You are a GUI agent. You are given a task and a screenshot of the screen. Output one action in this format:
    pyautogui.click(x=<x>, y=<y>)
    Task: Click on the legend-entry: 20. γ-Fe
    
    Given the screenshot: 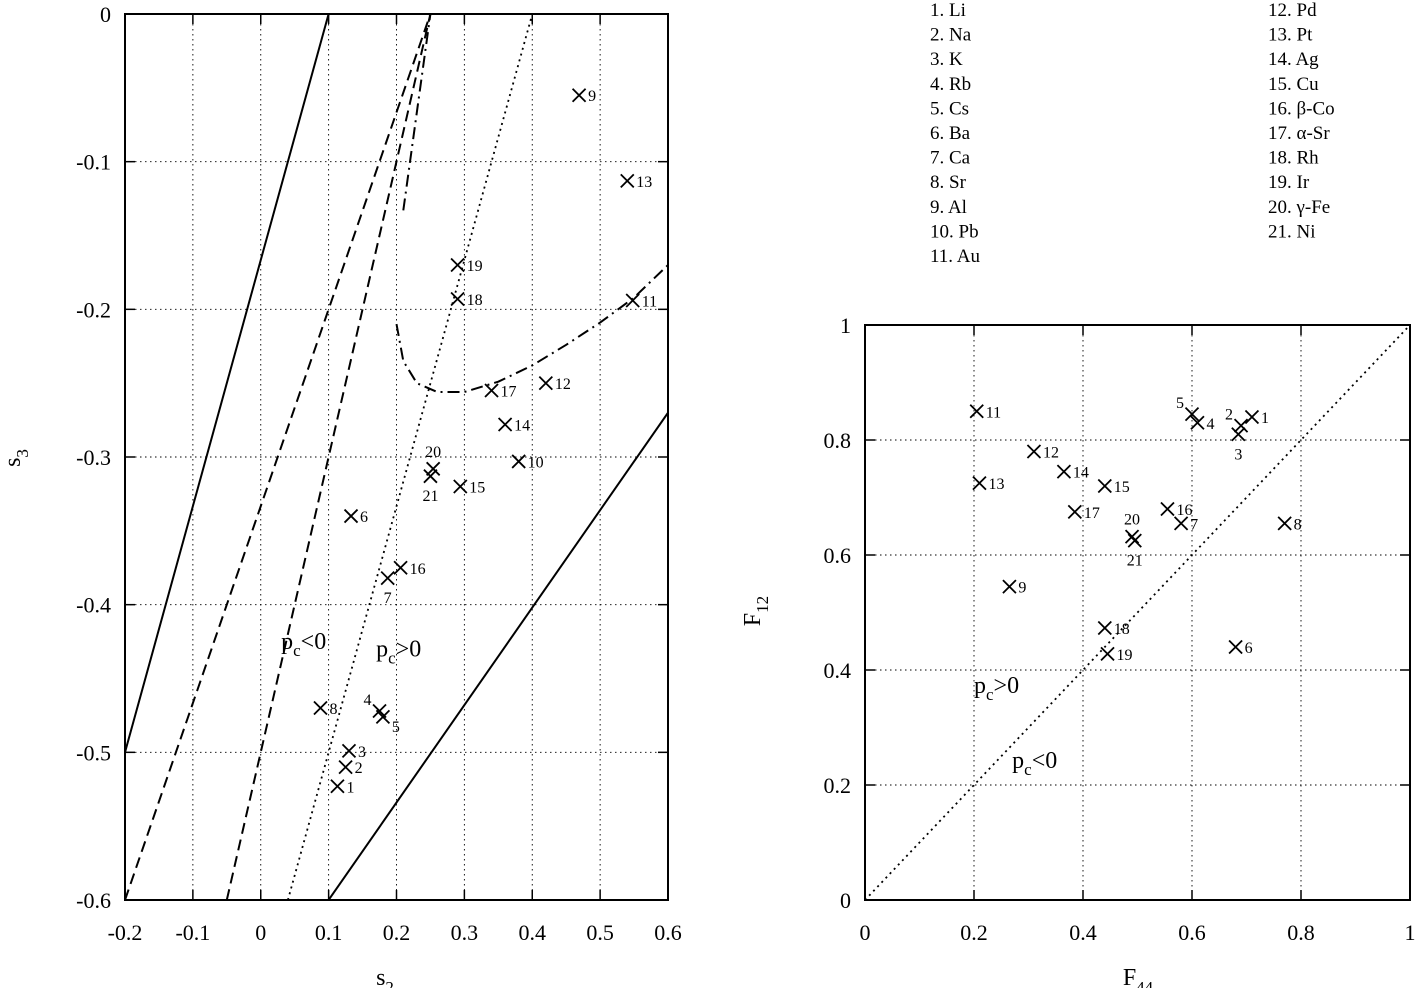 What is the action you would take?
    pyautogui.click(x=1299, y=207)
    